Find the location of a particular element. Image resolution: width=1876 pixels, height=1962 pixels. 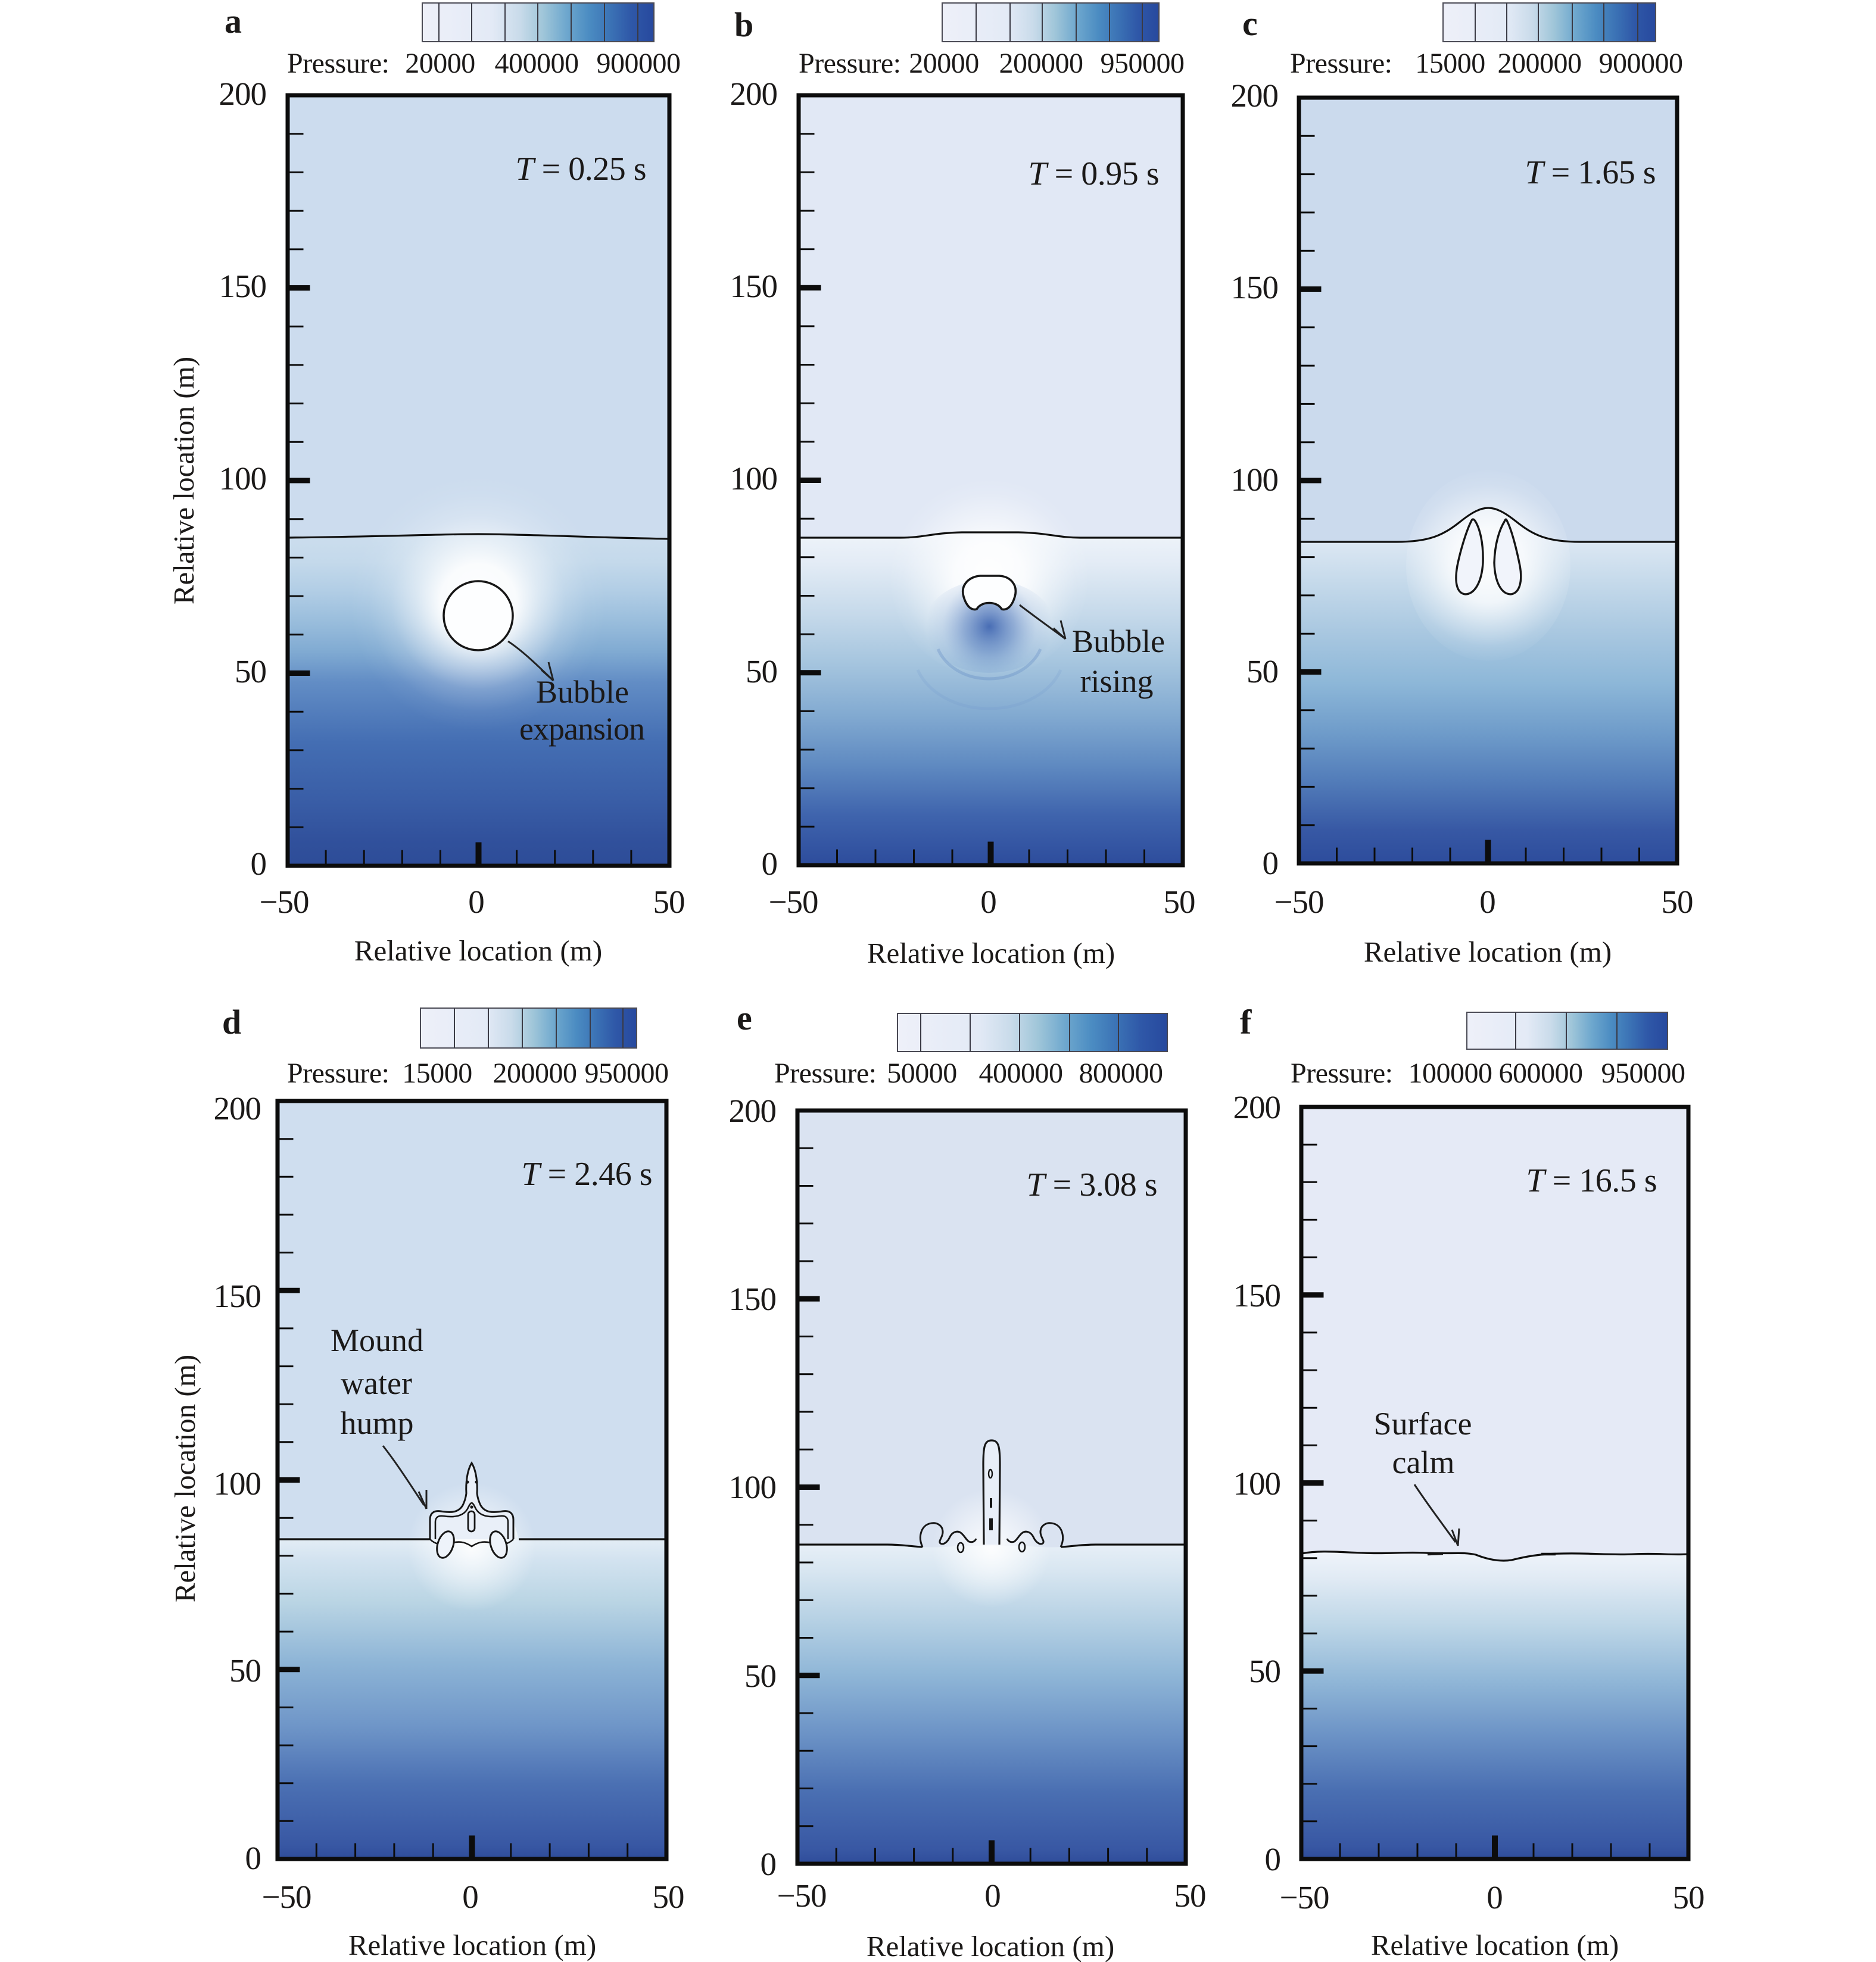

svg-text: expansion is located at coordinates (582, 729).